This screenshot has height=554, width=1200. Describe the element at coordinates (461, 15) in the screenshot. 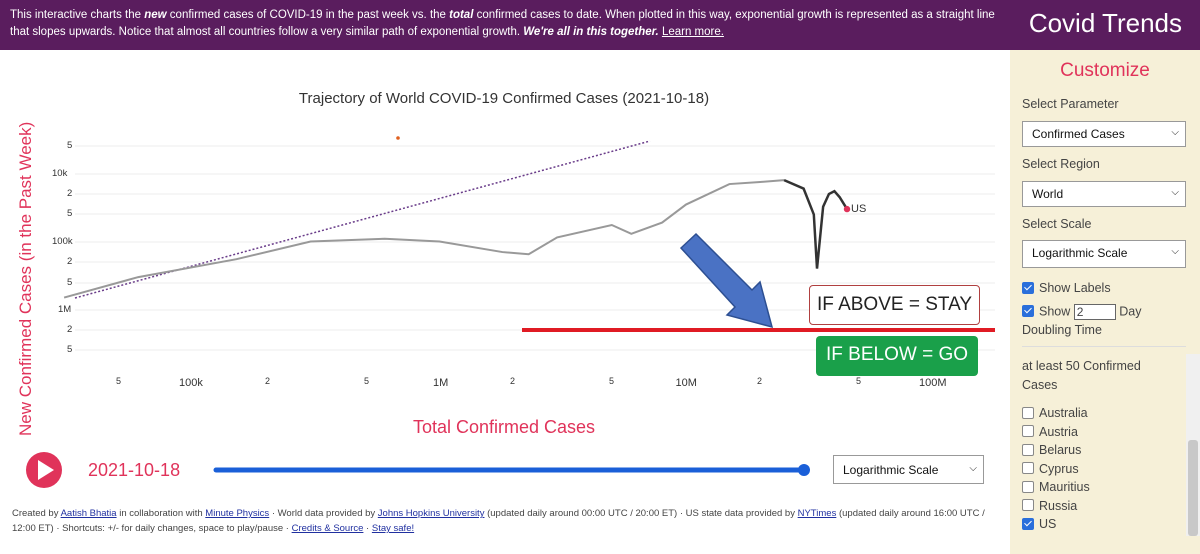

I see `intro-emphasis-total: total` at that location.